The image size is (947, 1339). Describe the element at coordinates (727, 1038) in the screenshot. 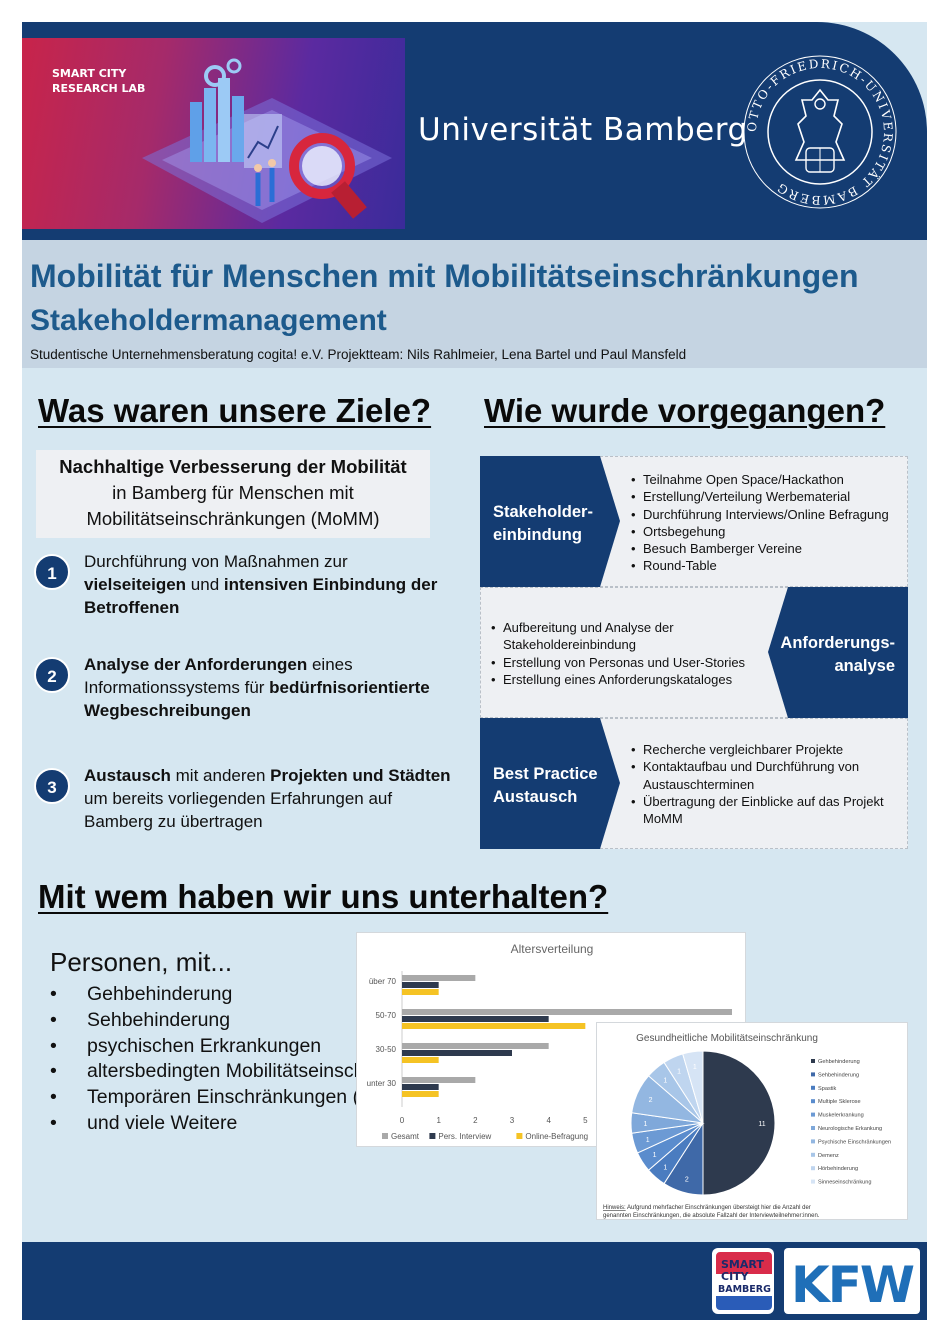

I see `chart-title: Gesundheitliche Mobilitätseinschränkung` at that location.